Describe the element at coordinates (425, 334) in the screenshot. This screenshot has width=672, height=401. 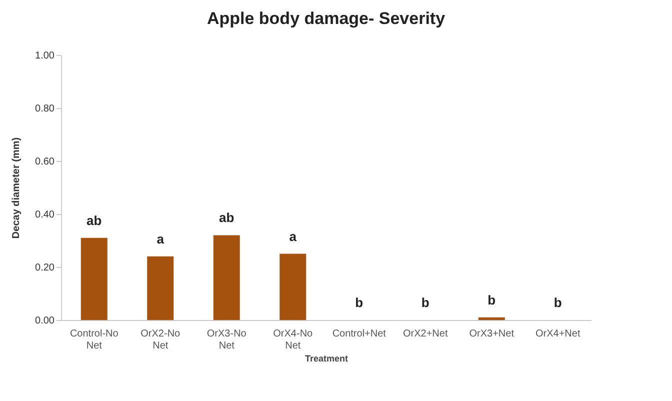
I see `x-tick-label: OrX2+Net` at that location.